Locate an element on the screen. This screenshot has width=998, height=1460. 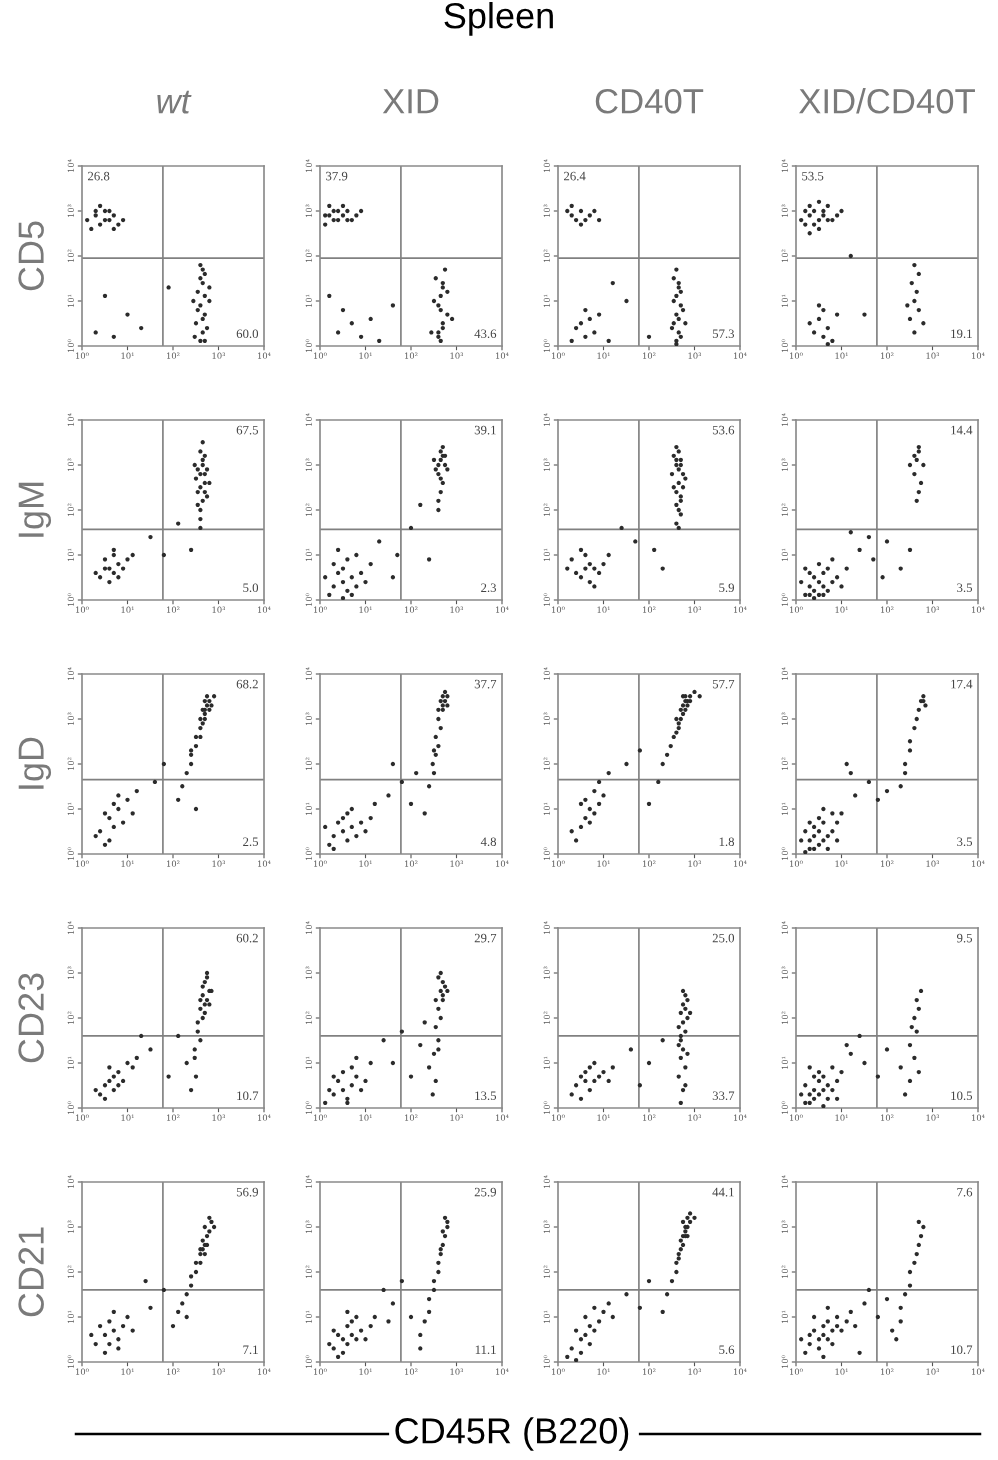
chart-title: wt is located at coordinates (174, 102).